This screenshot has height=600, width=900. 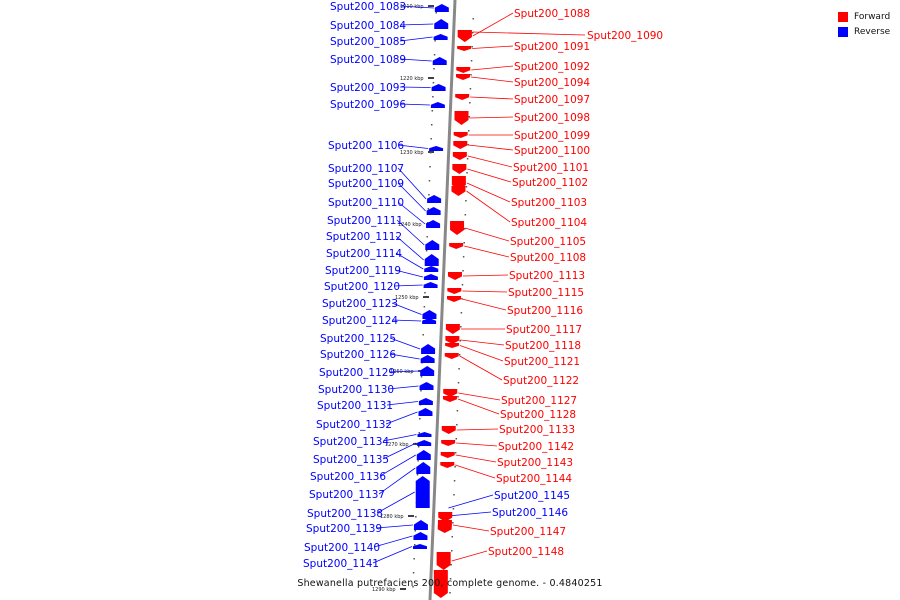 What do you see at coordinates (547, 276) in the screenshot?
I see `forward-gene-label: Sput200_1113` at bounding box center [547, 276].